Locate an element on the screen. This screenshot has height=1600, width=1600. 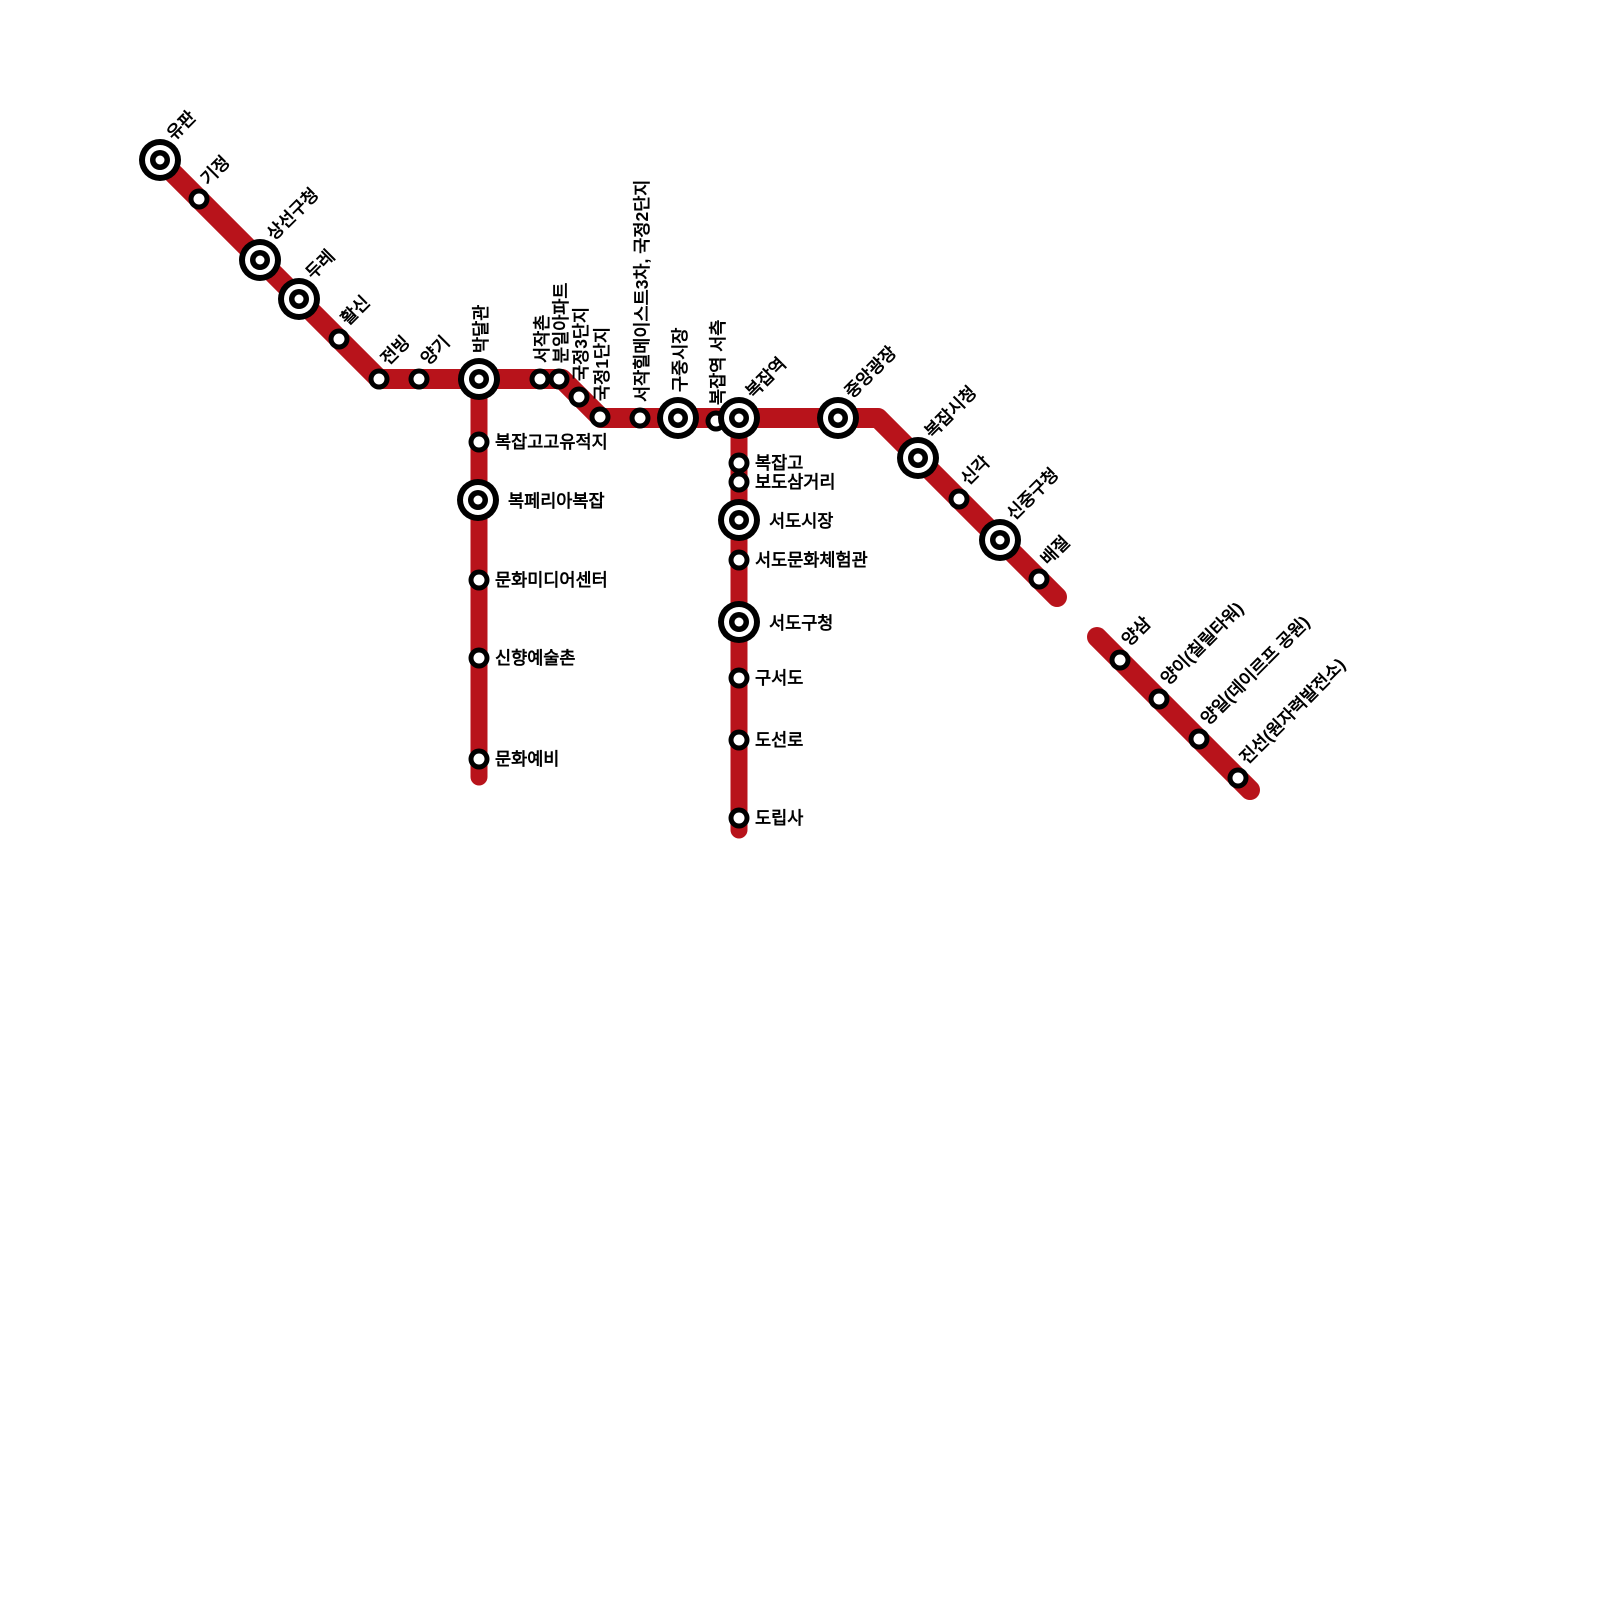
station-label: 상선구청 is located at coordinates (293, 214).